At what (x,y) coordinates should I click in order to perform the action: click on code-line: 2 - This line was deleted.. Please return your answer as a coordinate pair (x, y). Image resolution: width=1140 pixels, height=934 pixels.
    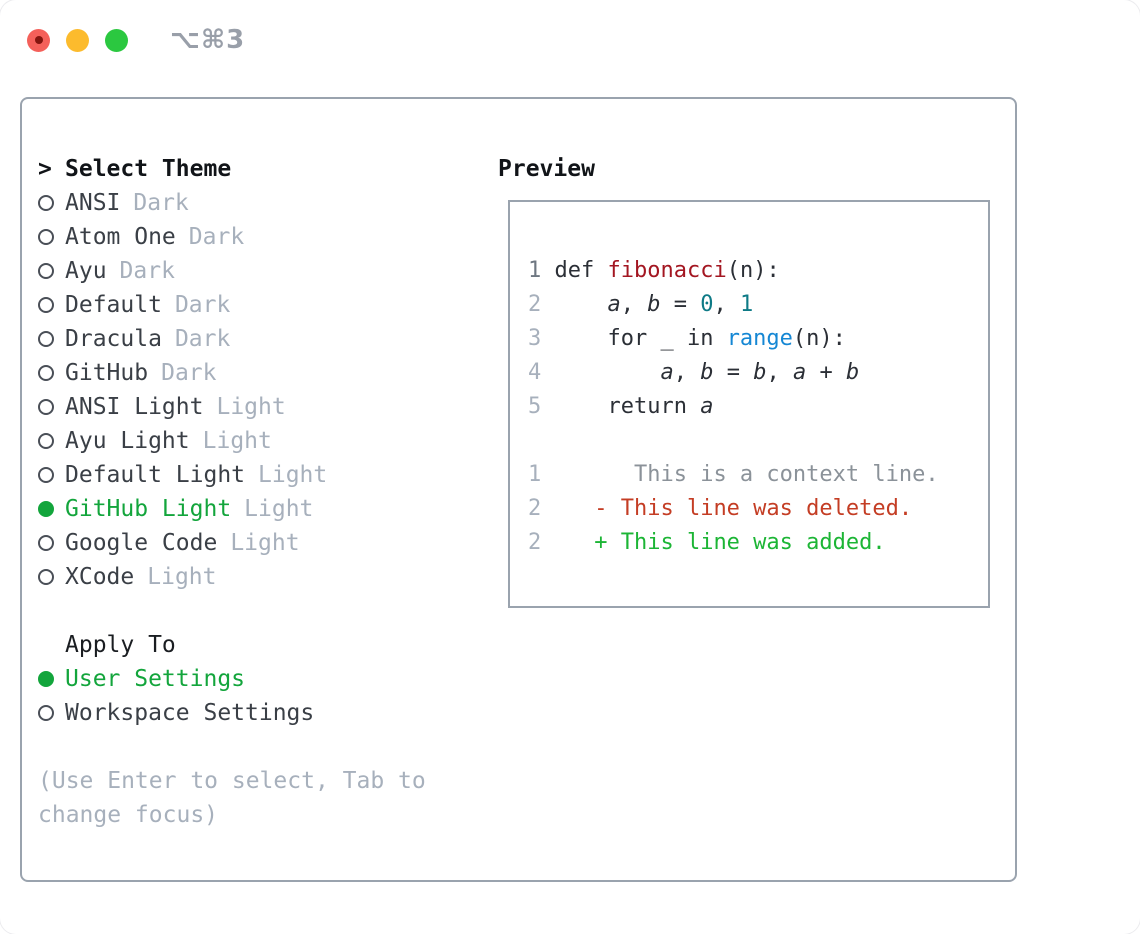
    Looking at the image, I should click on (758, 509).